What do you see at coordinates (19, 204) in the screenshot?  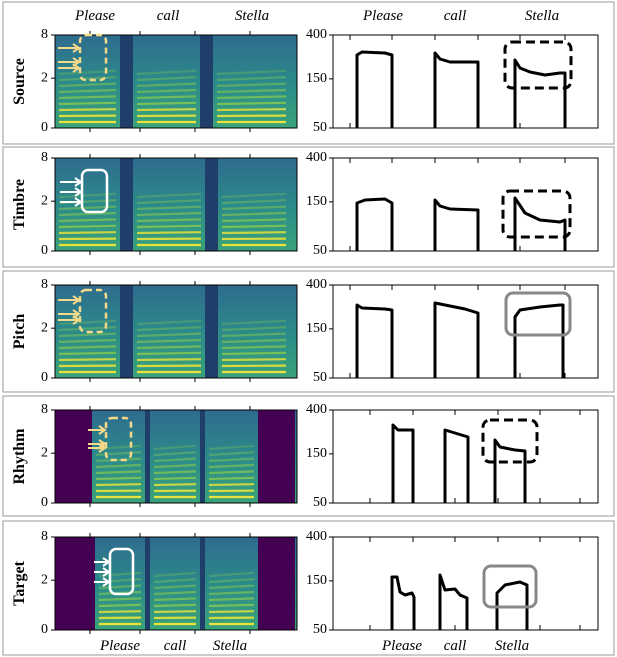 I see `row-label: Timbre` at bounding box center [19, 204].